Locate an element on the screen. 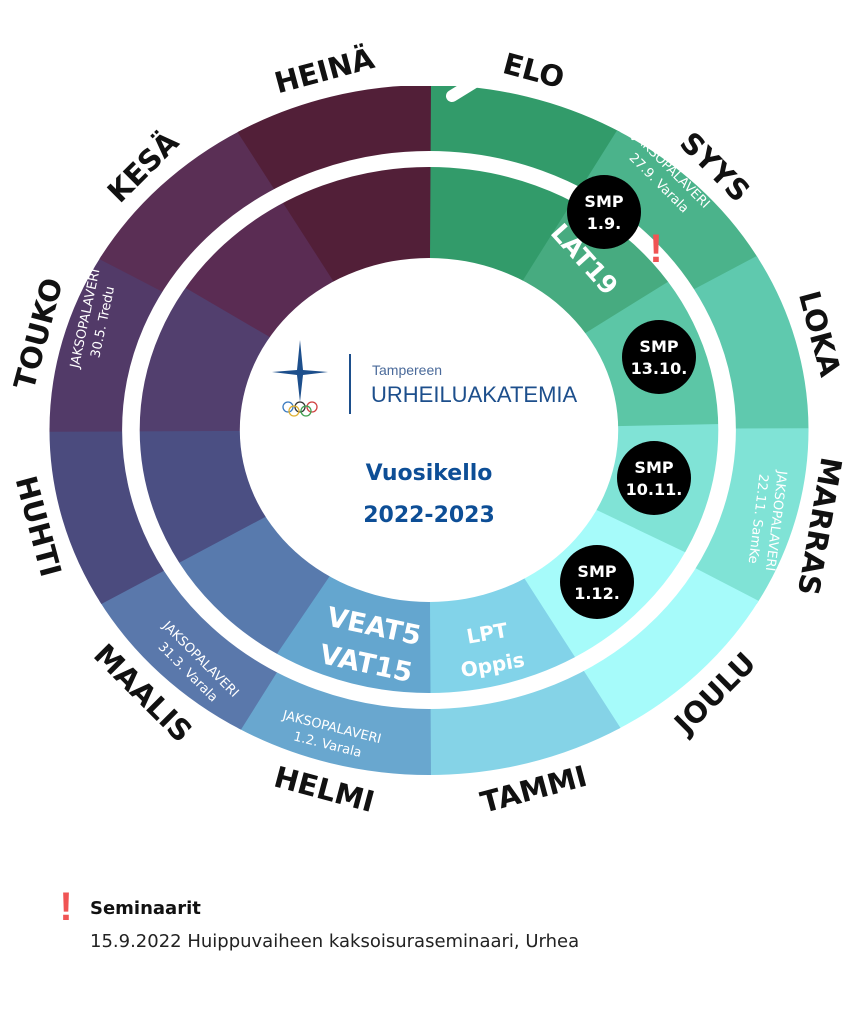 The width and height of the screenshot is (851, 1024). center-title: Vuosikello is located at coordinates (429, 473).